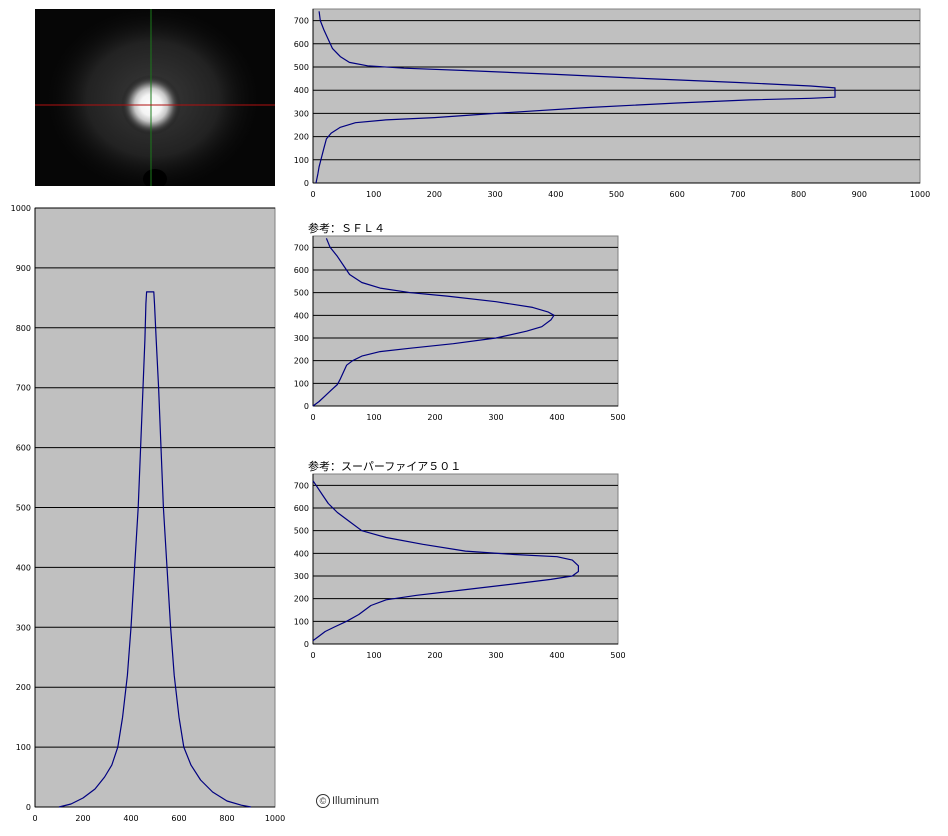 This screenshot has height=836, width=948. Describe the element at coordinates (356, 801) in the screenshot. I see `copyright-text: Illuminum` at that location.